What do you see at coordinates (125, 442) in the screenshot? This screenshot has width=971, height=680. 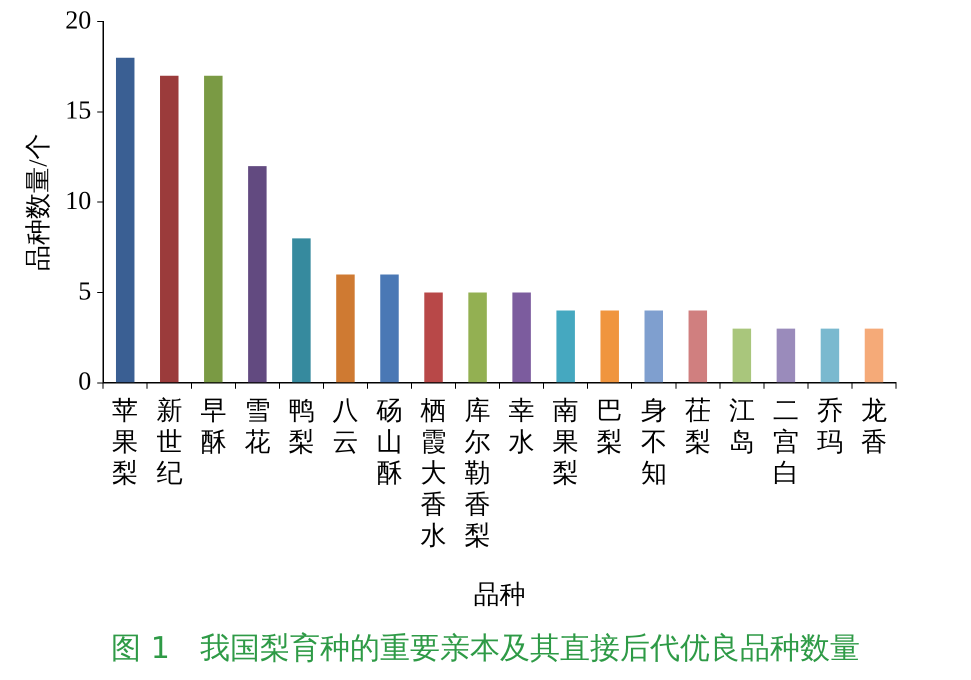 I see `x-tick-label: 苹果梨` at bounding box center [125, 442].